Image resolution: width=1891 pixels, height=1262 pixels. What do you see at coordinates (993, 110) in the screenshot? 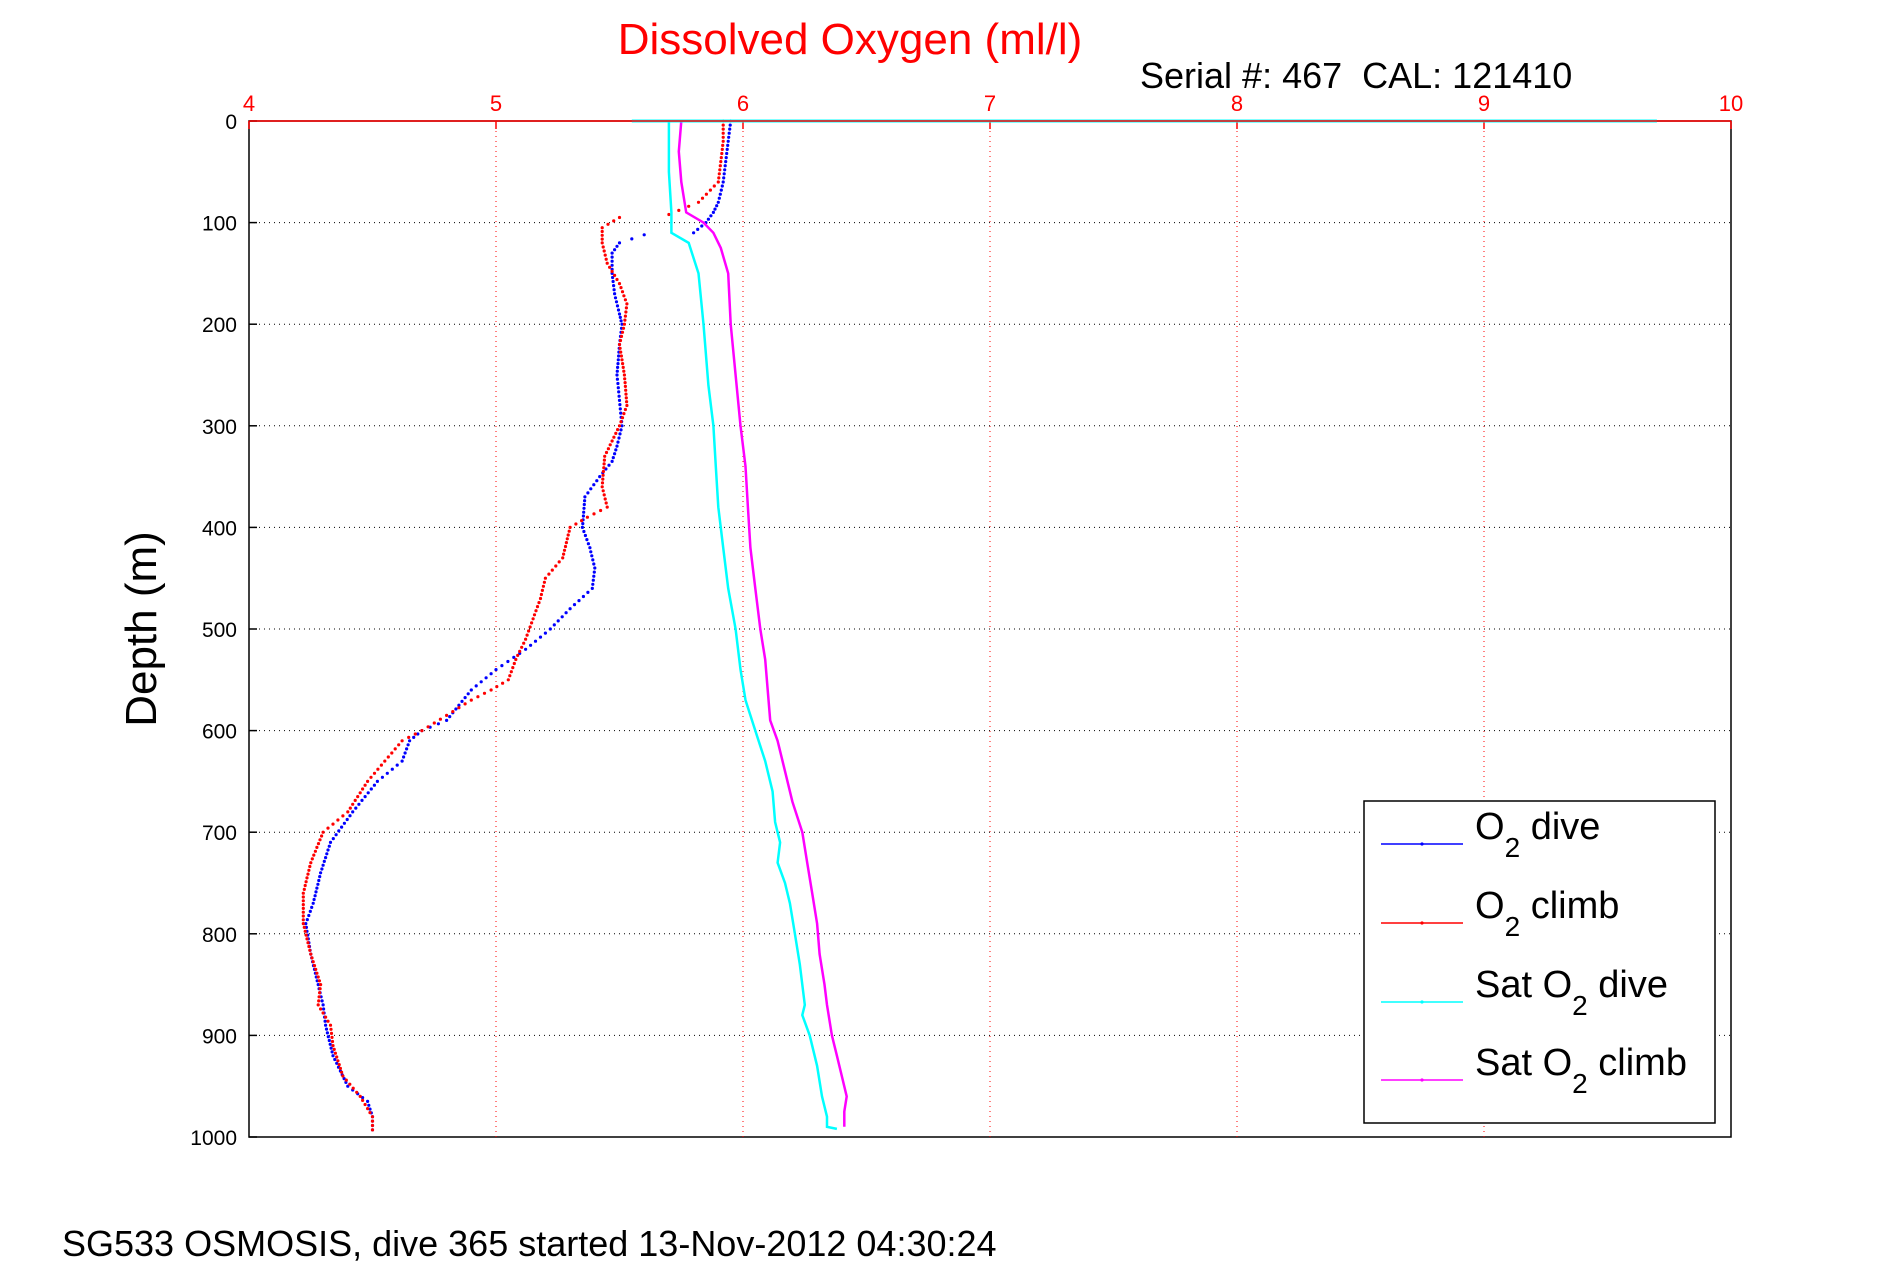
I see `x-ticks: 4 5 6 7 8 9 10` at bounding box center [993, 110].